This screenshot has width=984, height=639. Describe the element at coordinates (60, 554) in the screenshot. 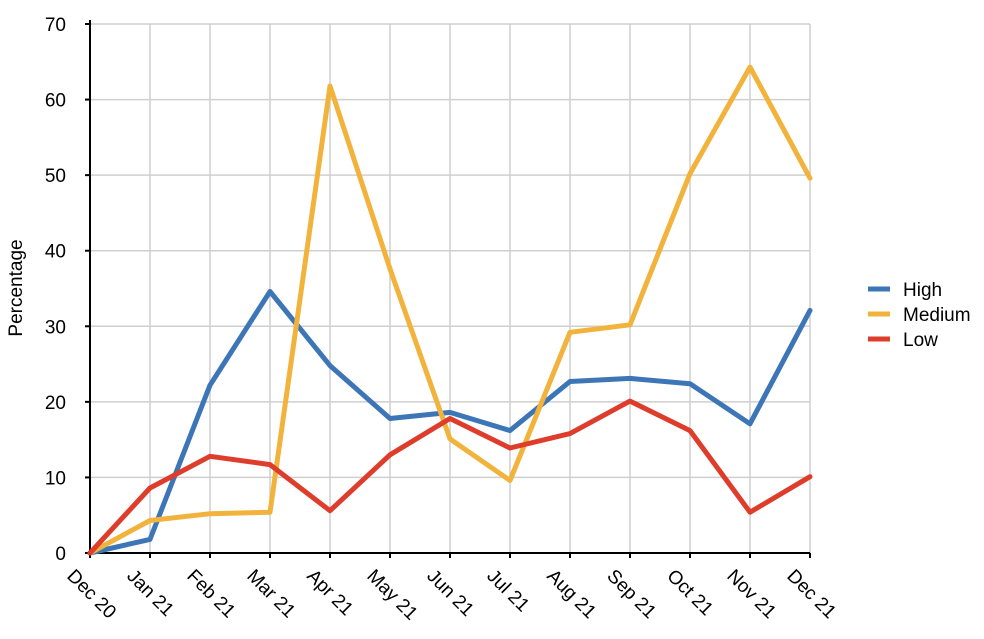

I see `y-tick-label: 0` at that location.